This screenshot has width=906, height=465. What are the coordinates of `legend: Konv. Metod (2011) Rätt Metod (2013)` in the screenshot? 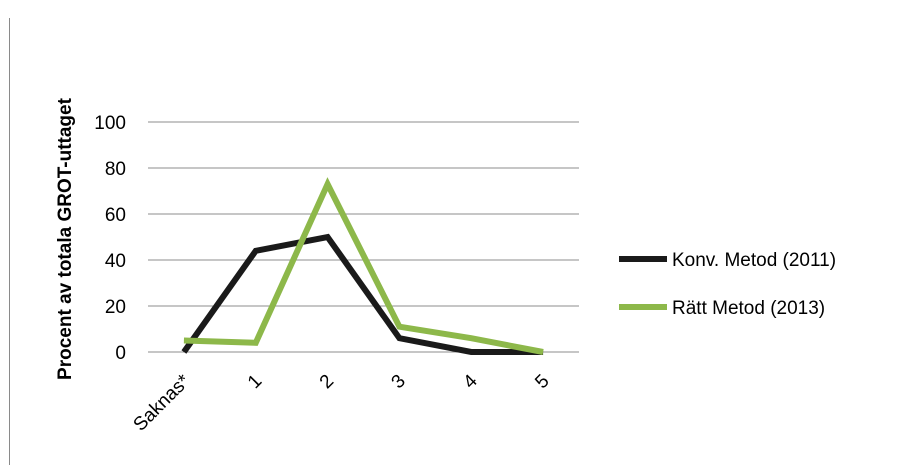 It's located at (727, 284).